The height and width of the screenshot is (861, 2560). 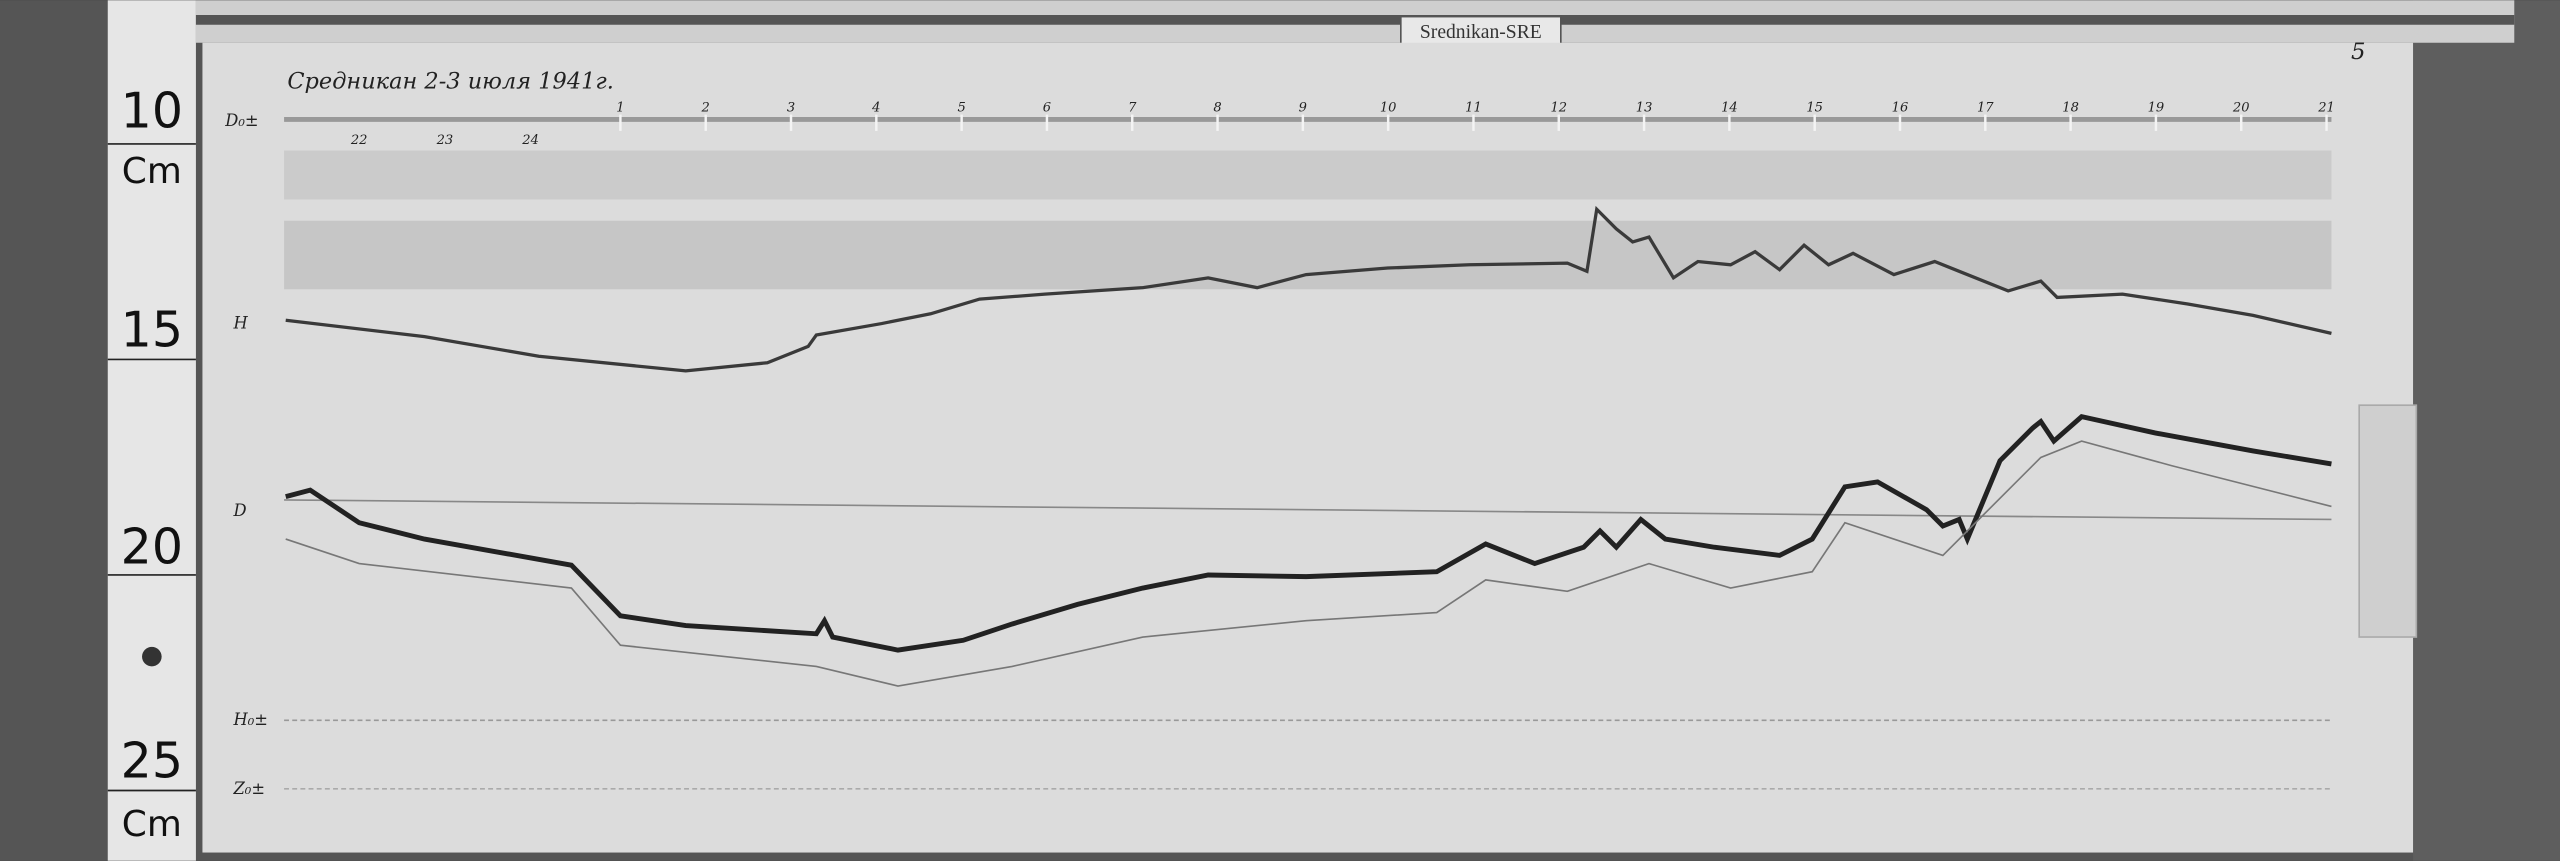 What do you see at coordinates (152, 329) in the screenshot?
I see `ruler-mark: 15` at bounding box center [152, 329].